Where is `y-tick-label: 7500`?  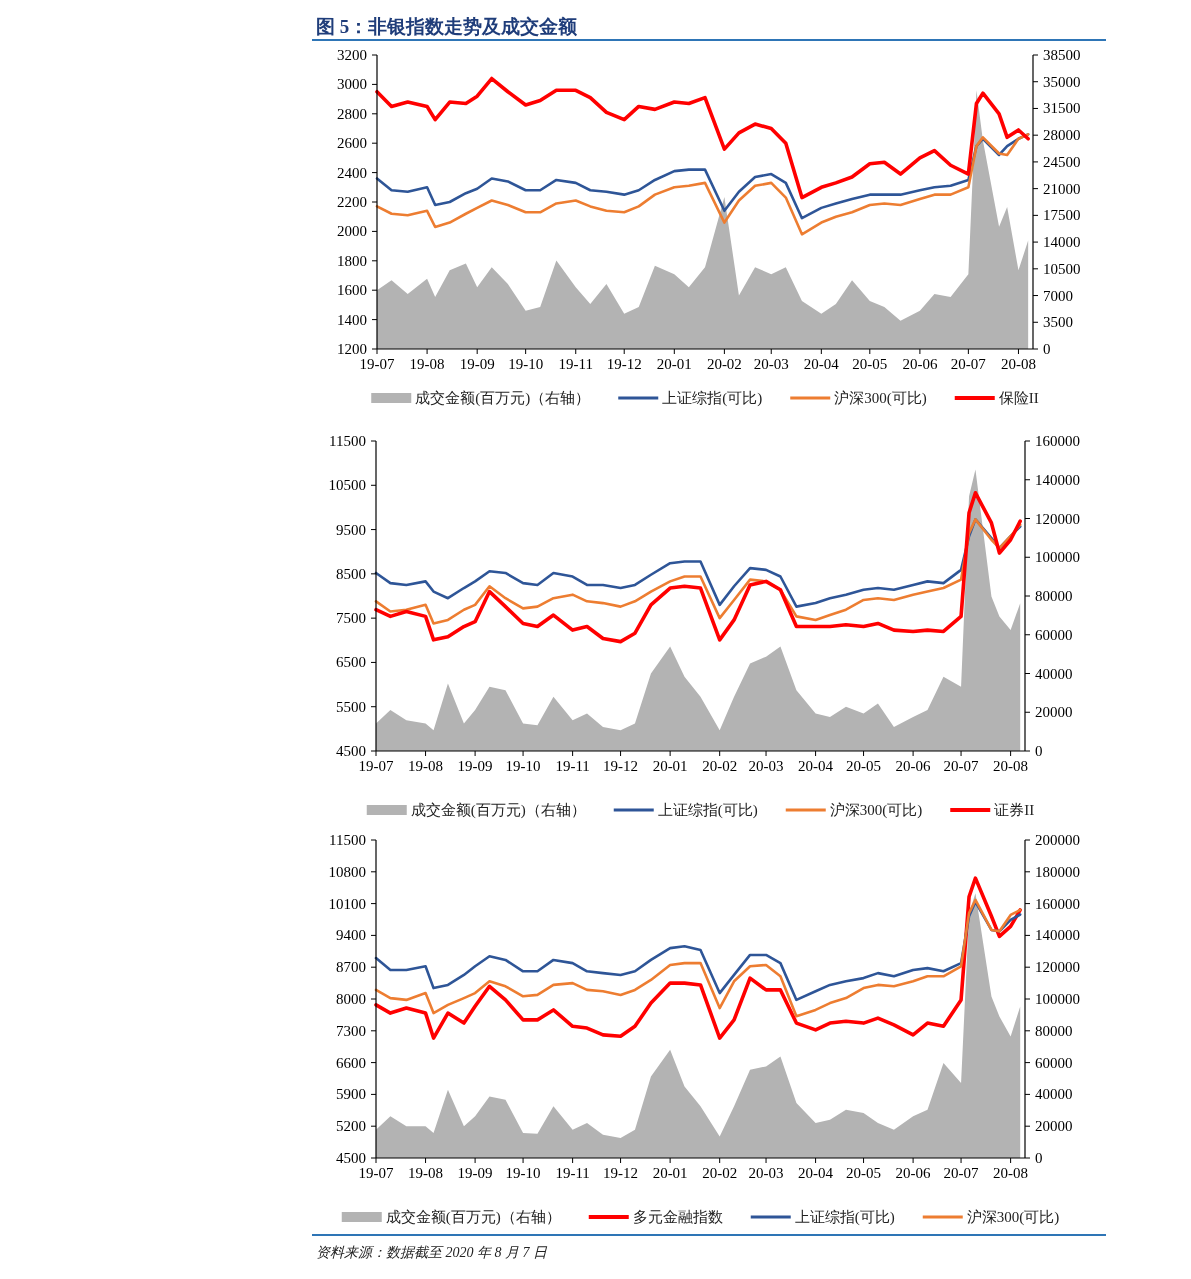
y-tick-label: 7500 is located at coordinates (351, 618).